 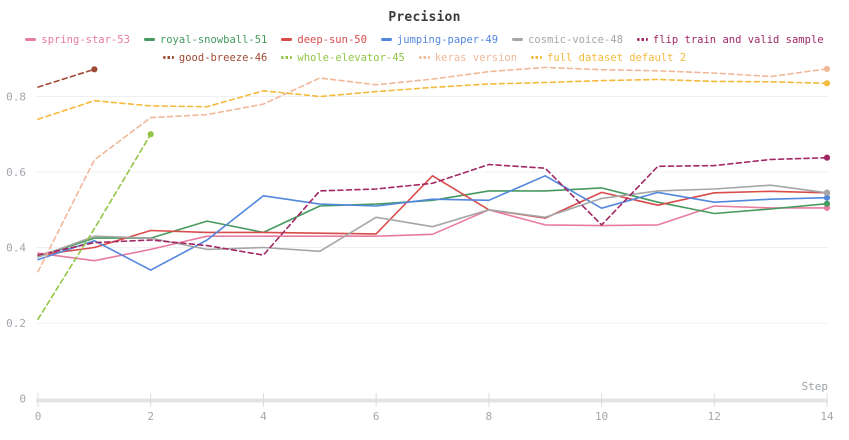 What do you see at coordinates (827, 416) in the screenshot?
I see `x-tick-label: 14` at bounding box center [827, 416].